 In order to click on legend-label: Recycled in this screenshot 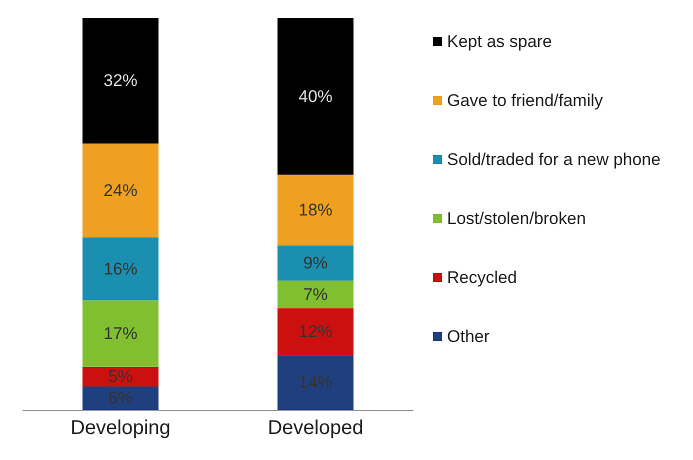, I will do `click(482, 277)`.